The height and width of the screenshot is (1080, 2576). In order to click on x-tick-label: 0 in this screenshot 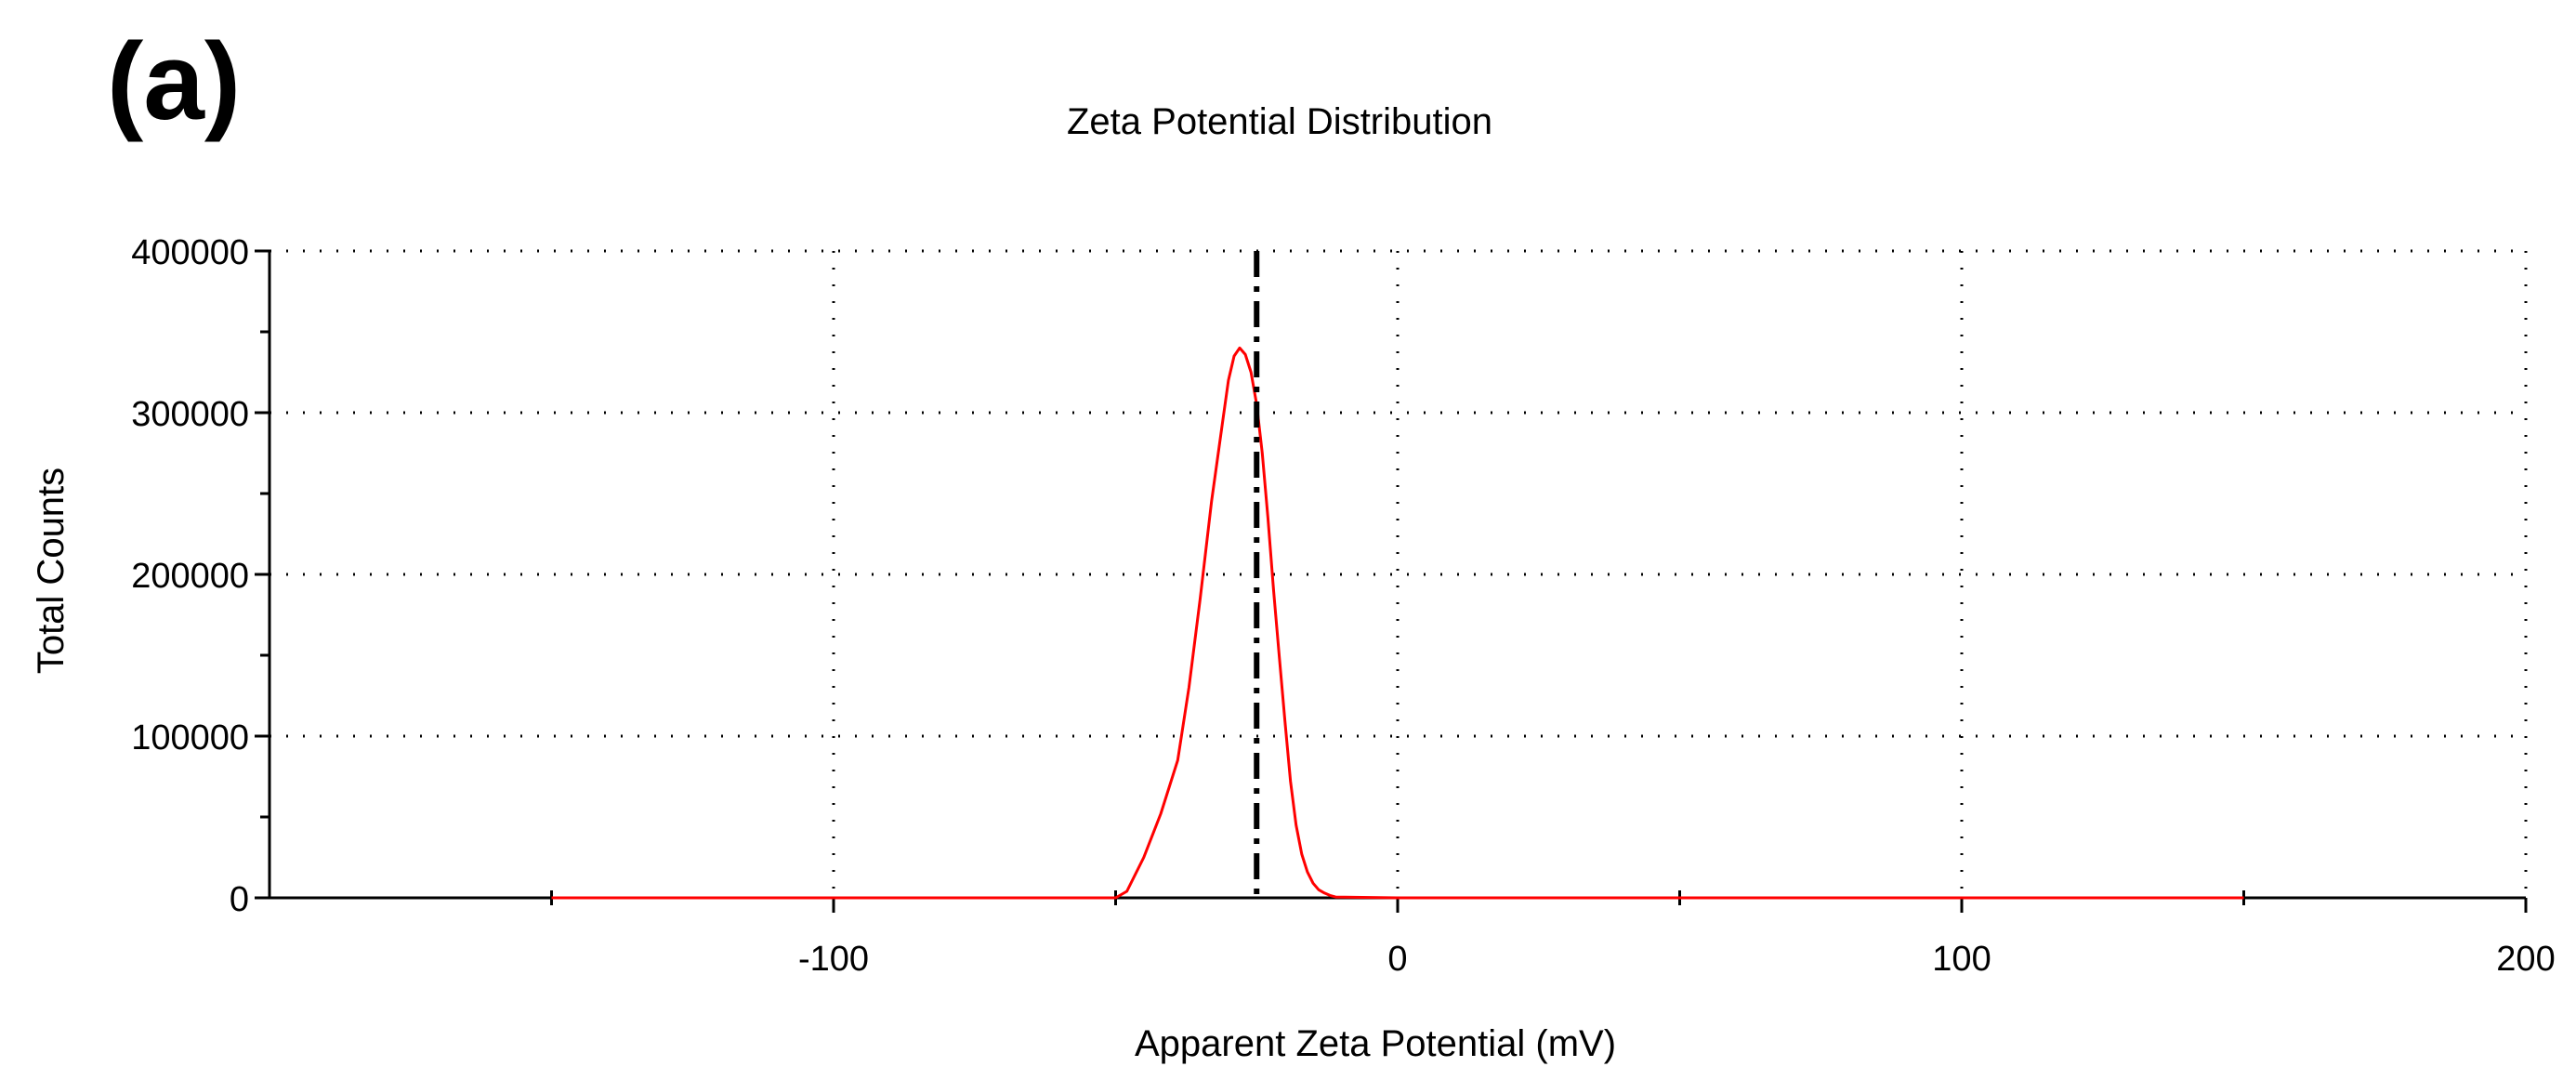, I will do `click(1397, 960)`.